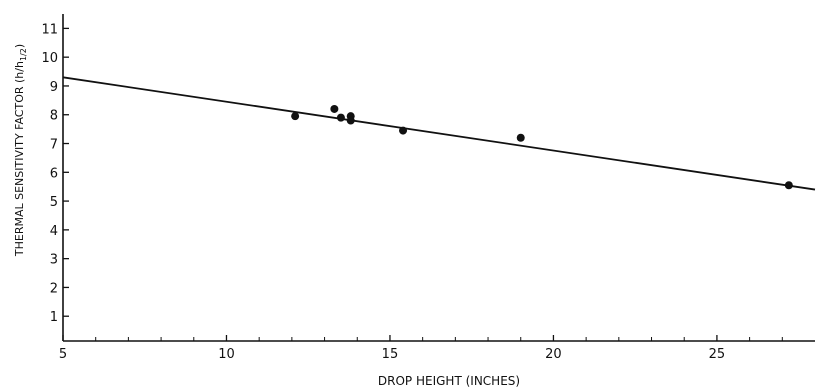  I want to click on y-tick-label: 6, so click(54, 173).